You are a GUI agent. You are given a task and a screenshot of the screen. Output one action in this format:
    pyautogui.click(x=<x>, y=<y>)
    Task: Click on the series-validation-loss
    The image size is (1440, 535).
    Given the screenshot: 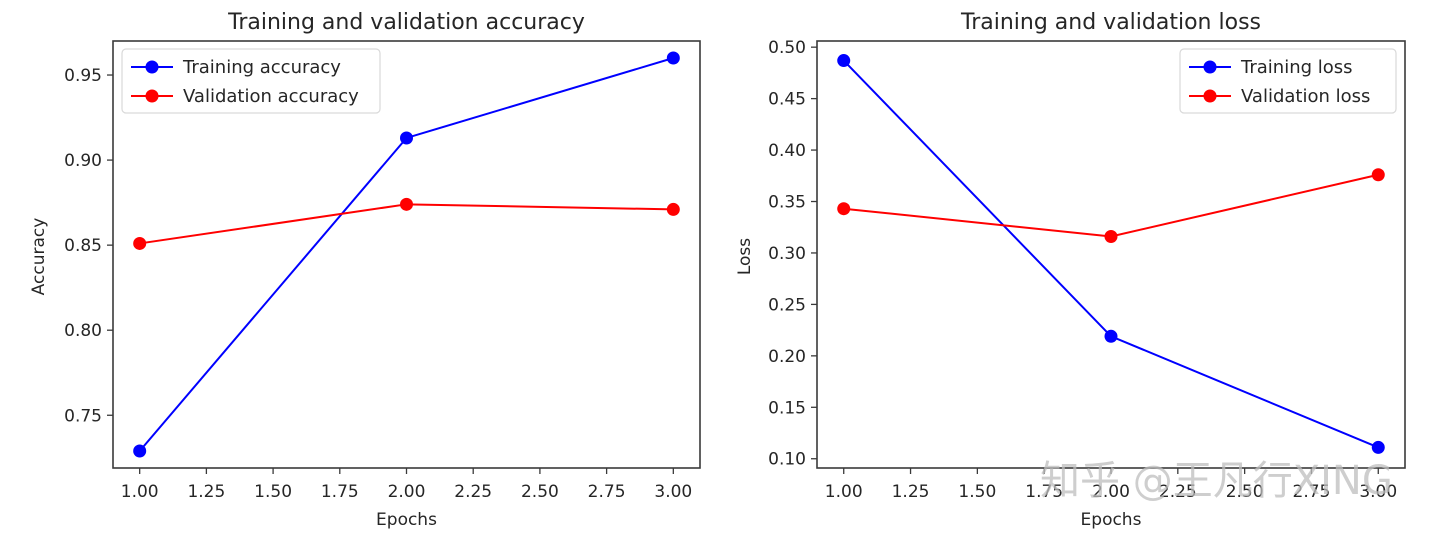 What is the action you would take?
    pyautogui.click(x=1111, y=205)
    